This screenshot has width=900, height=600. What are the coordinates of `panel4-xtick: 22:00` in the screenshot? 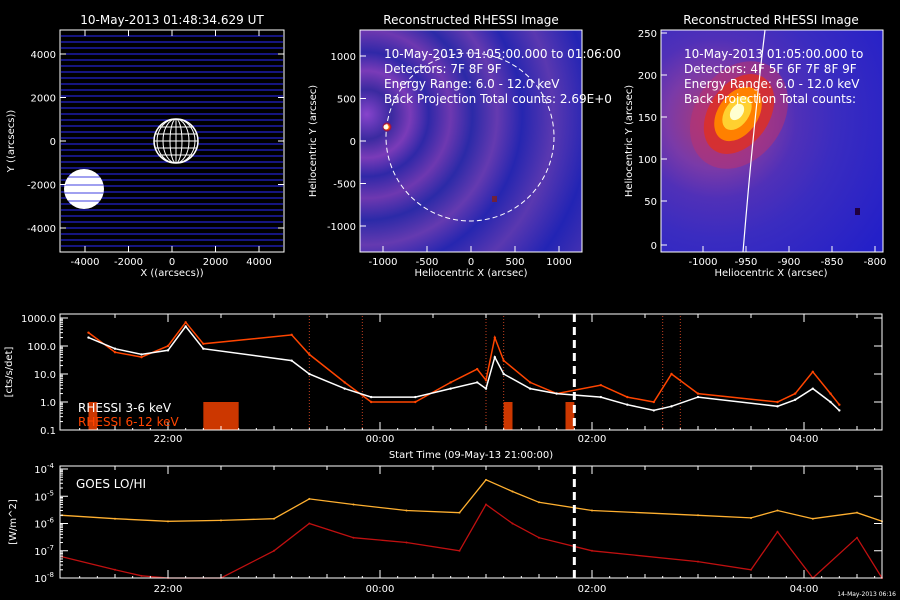 It's located at (168, 439).